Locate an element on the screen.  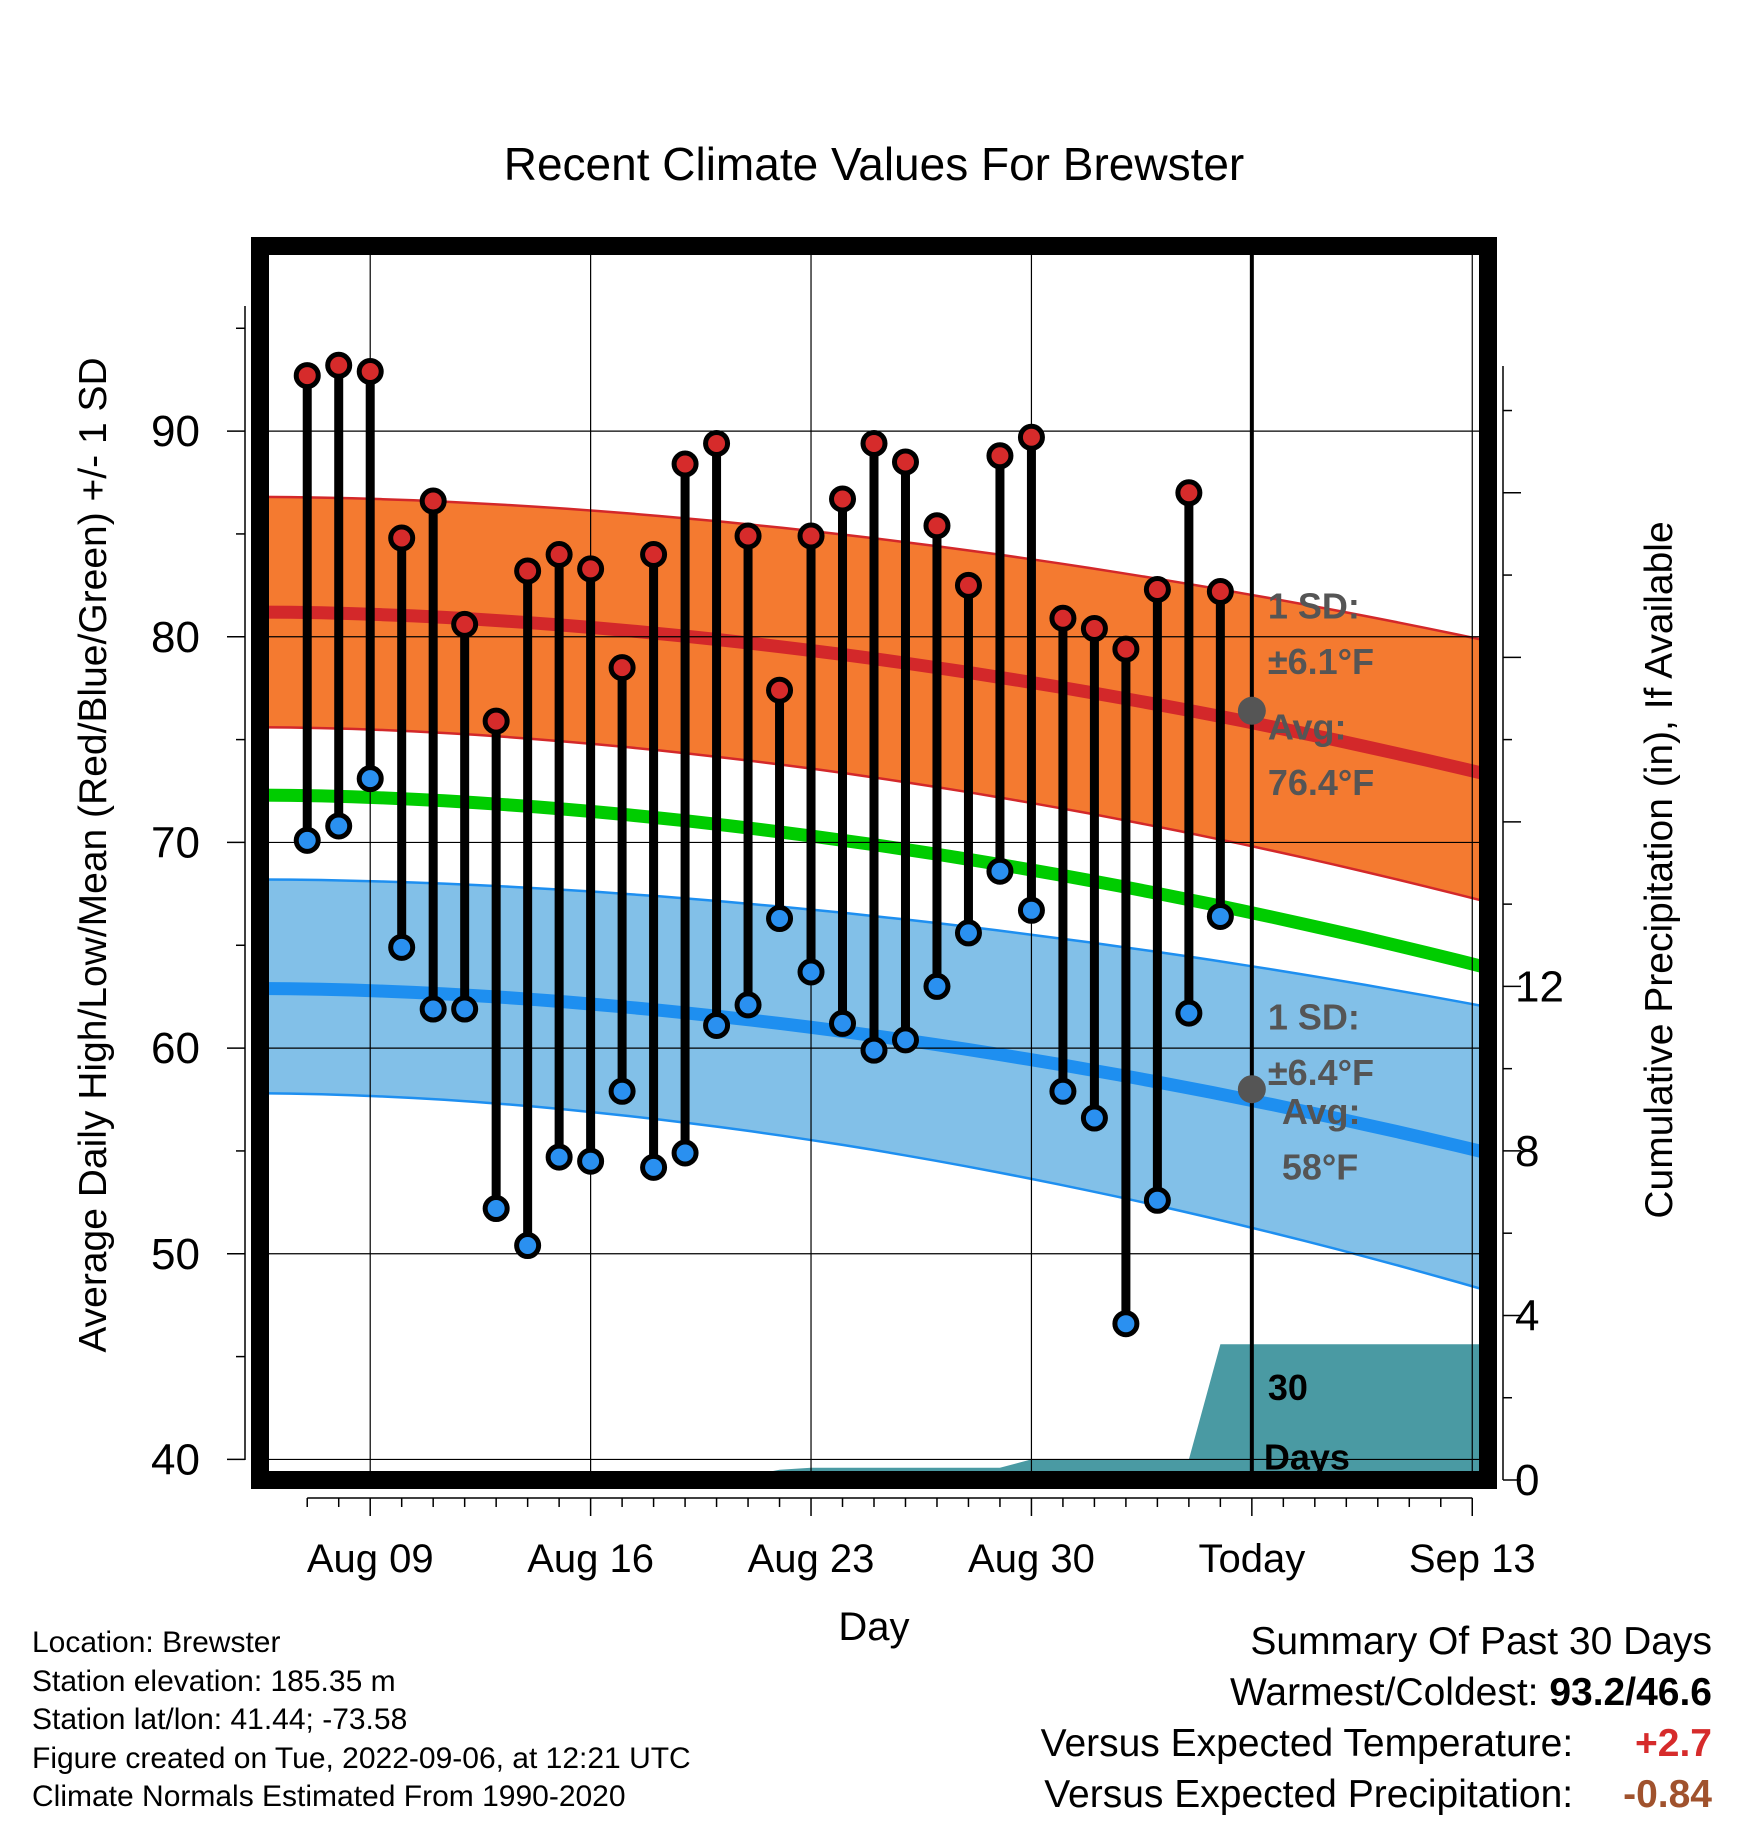
low-avg-annotation: 58°F is located at coordinates (1320, 1167).